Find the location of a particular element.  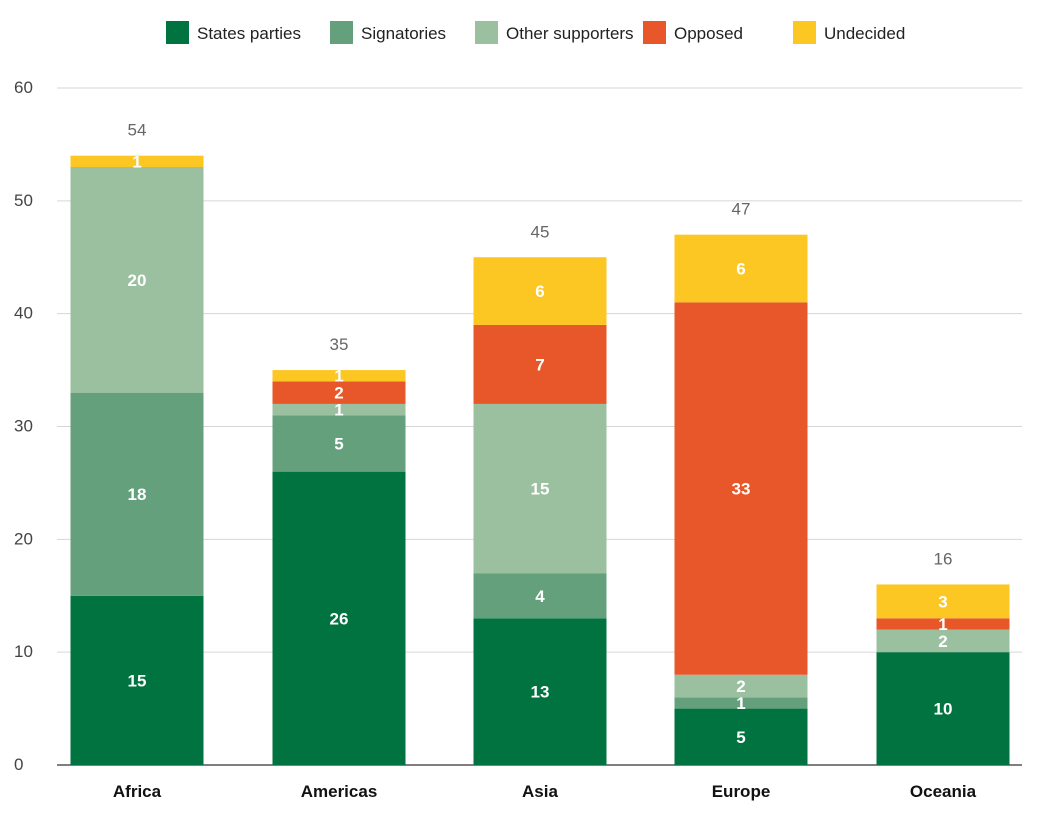

data-label-africa-4: 1 is located at coordinates (136, 161).